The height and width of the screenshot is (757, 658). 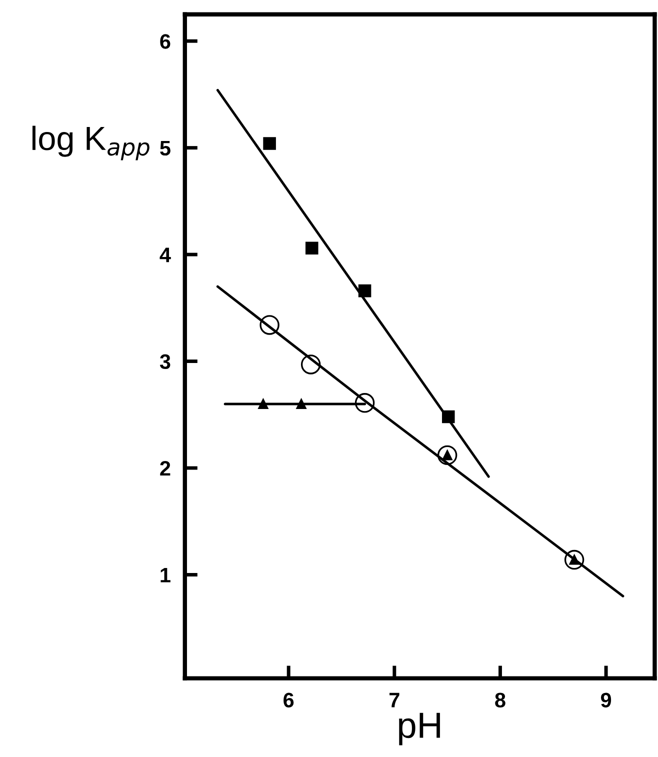 I want to click on x-tick-label: 7, so click(x=395, y=700).